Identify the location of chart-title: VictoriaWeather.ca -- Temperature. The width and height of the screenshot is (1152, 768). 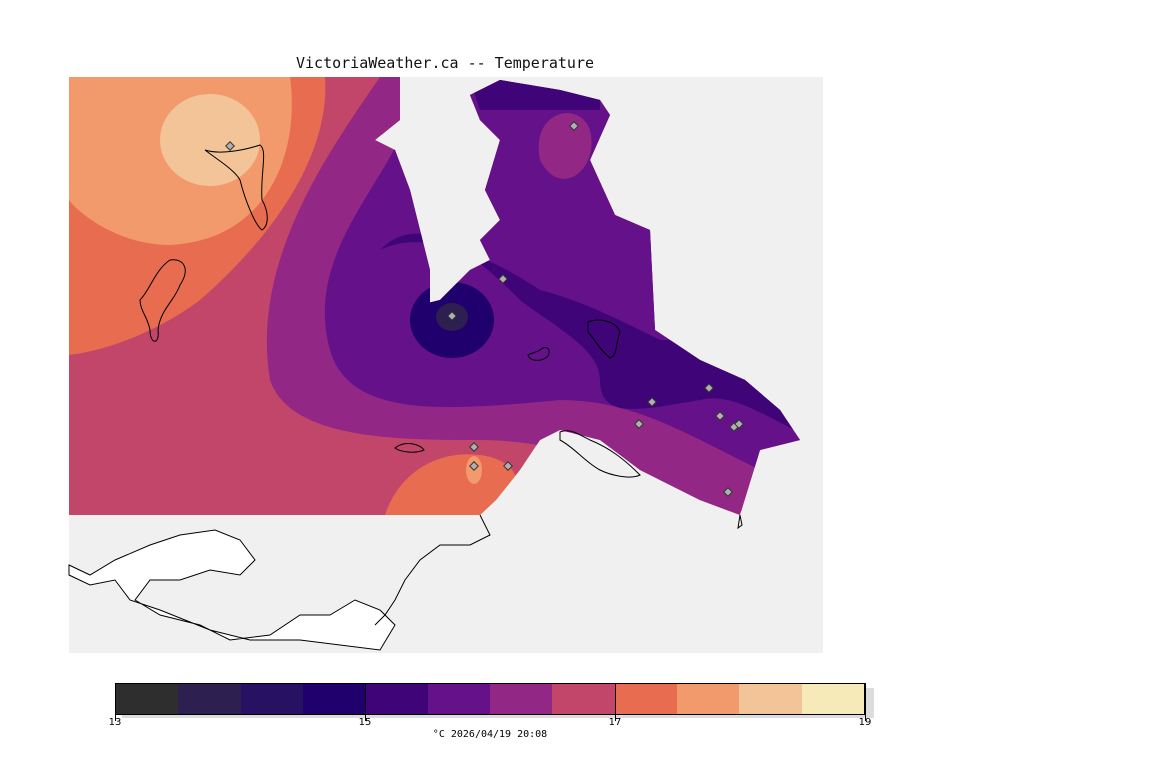
(444, 63).